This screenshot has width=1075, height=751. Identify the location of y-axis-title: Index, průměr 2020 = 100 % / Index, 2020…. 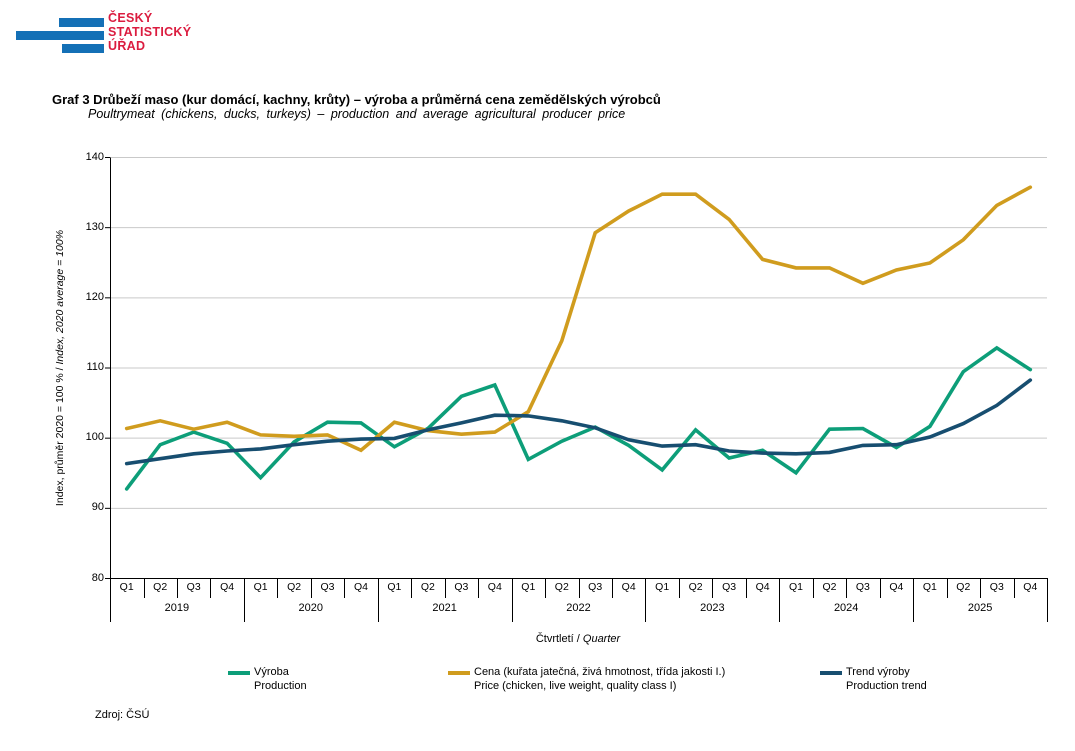
(60, 368).